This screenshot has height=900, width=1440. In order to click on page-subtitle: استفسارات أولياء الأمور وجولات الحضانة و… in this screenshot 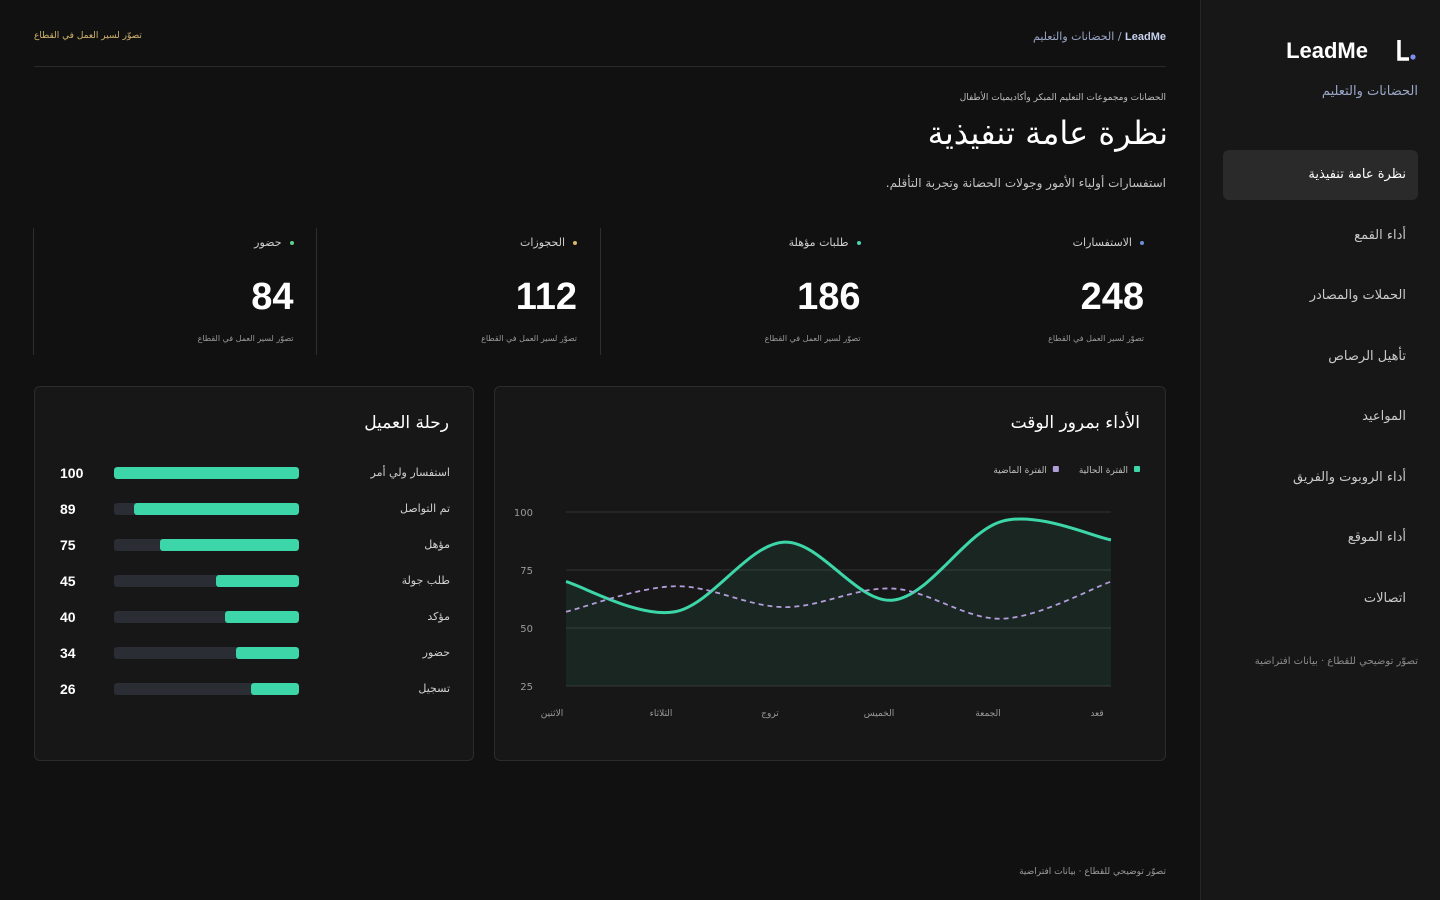, I will do `click(1025, 183)`.